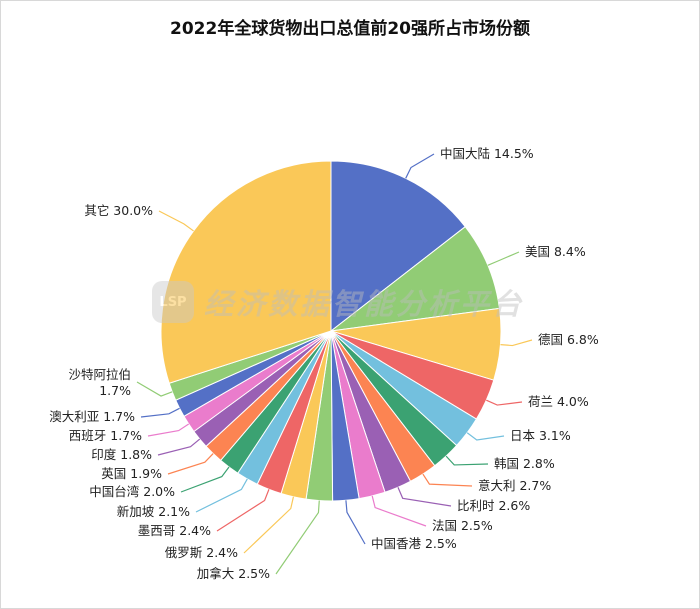  Describe the element at coordinates (350, 29) in the screenshot. I see `chart-title: 2022年全球货物出口总值前20强所占市场份额` at that location.